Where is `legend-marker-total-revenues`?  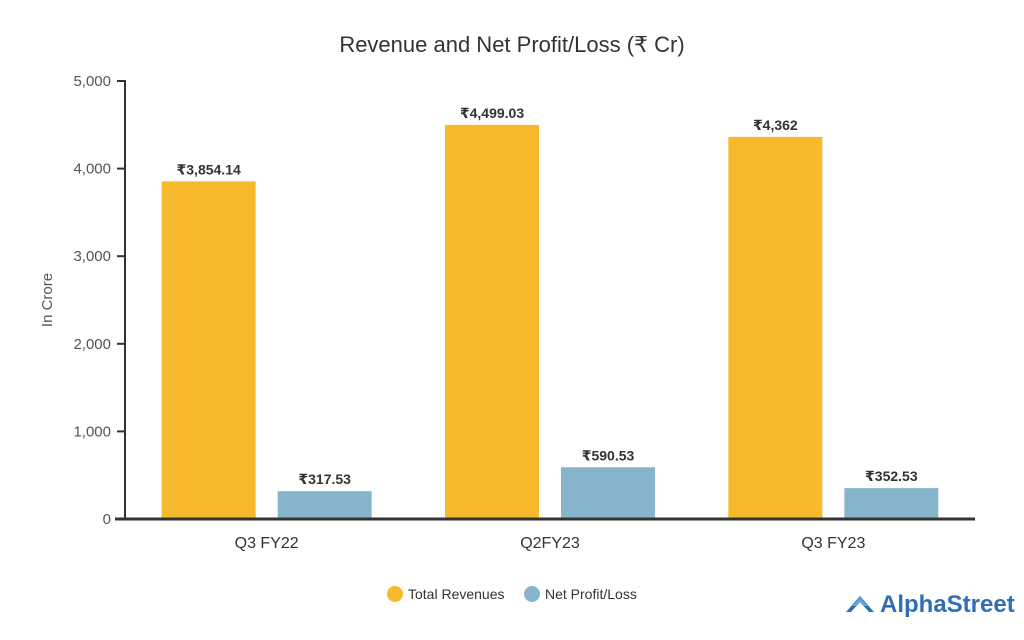 legend-marker-total-revenues is located at coordinates (395, 594).